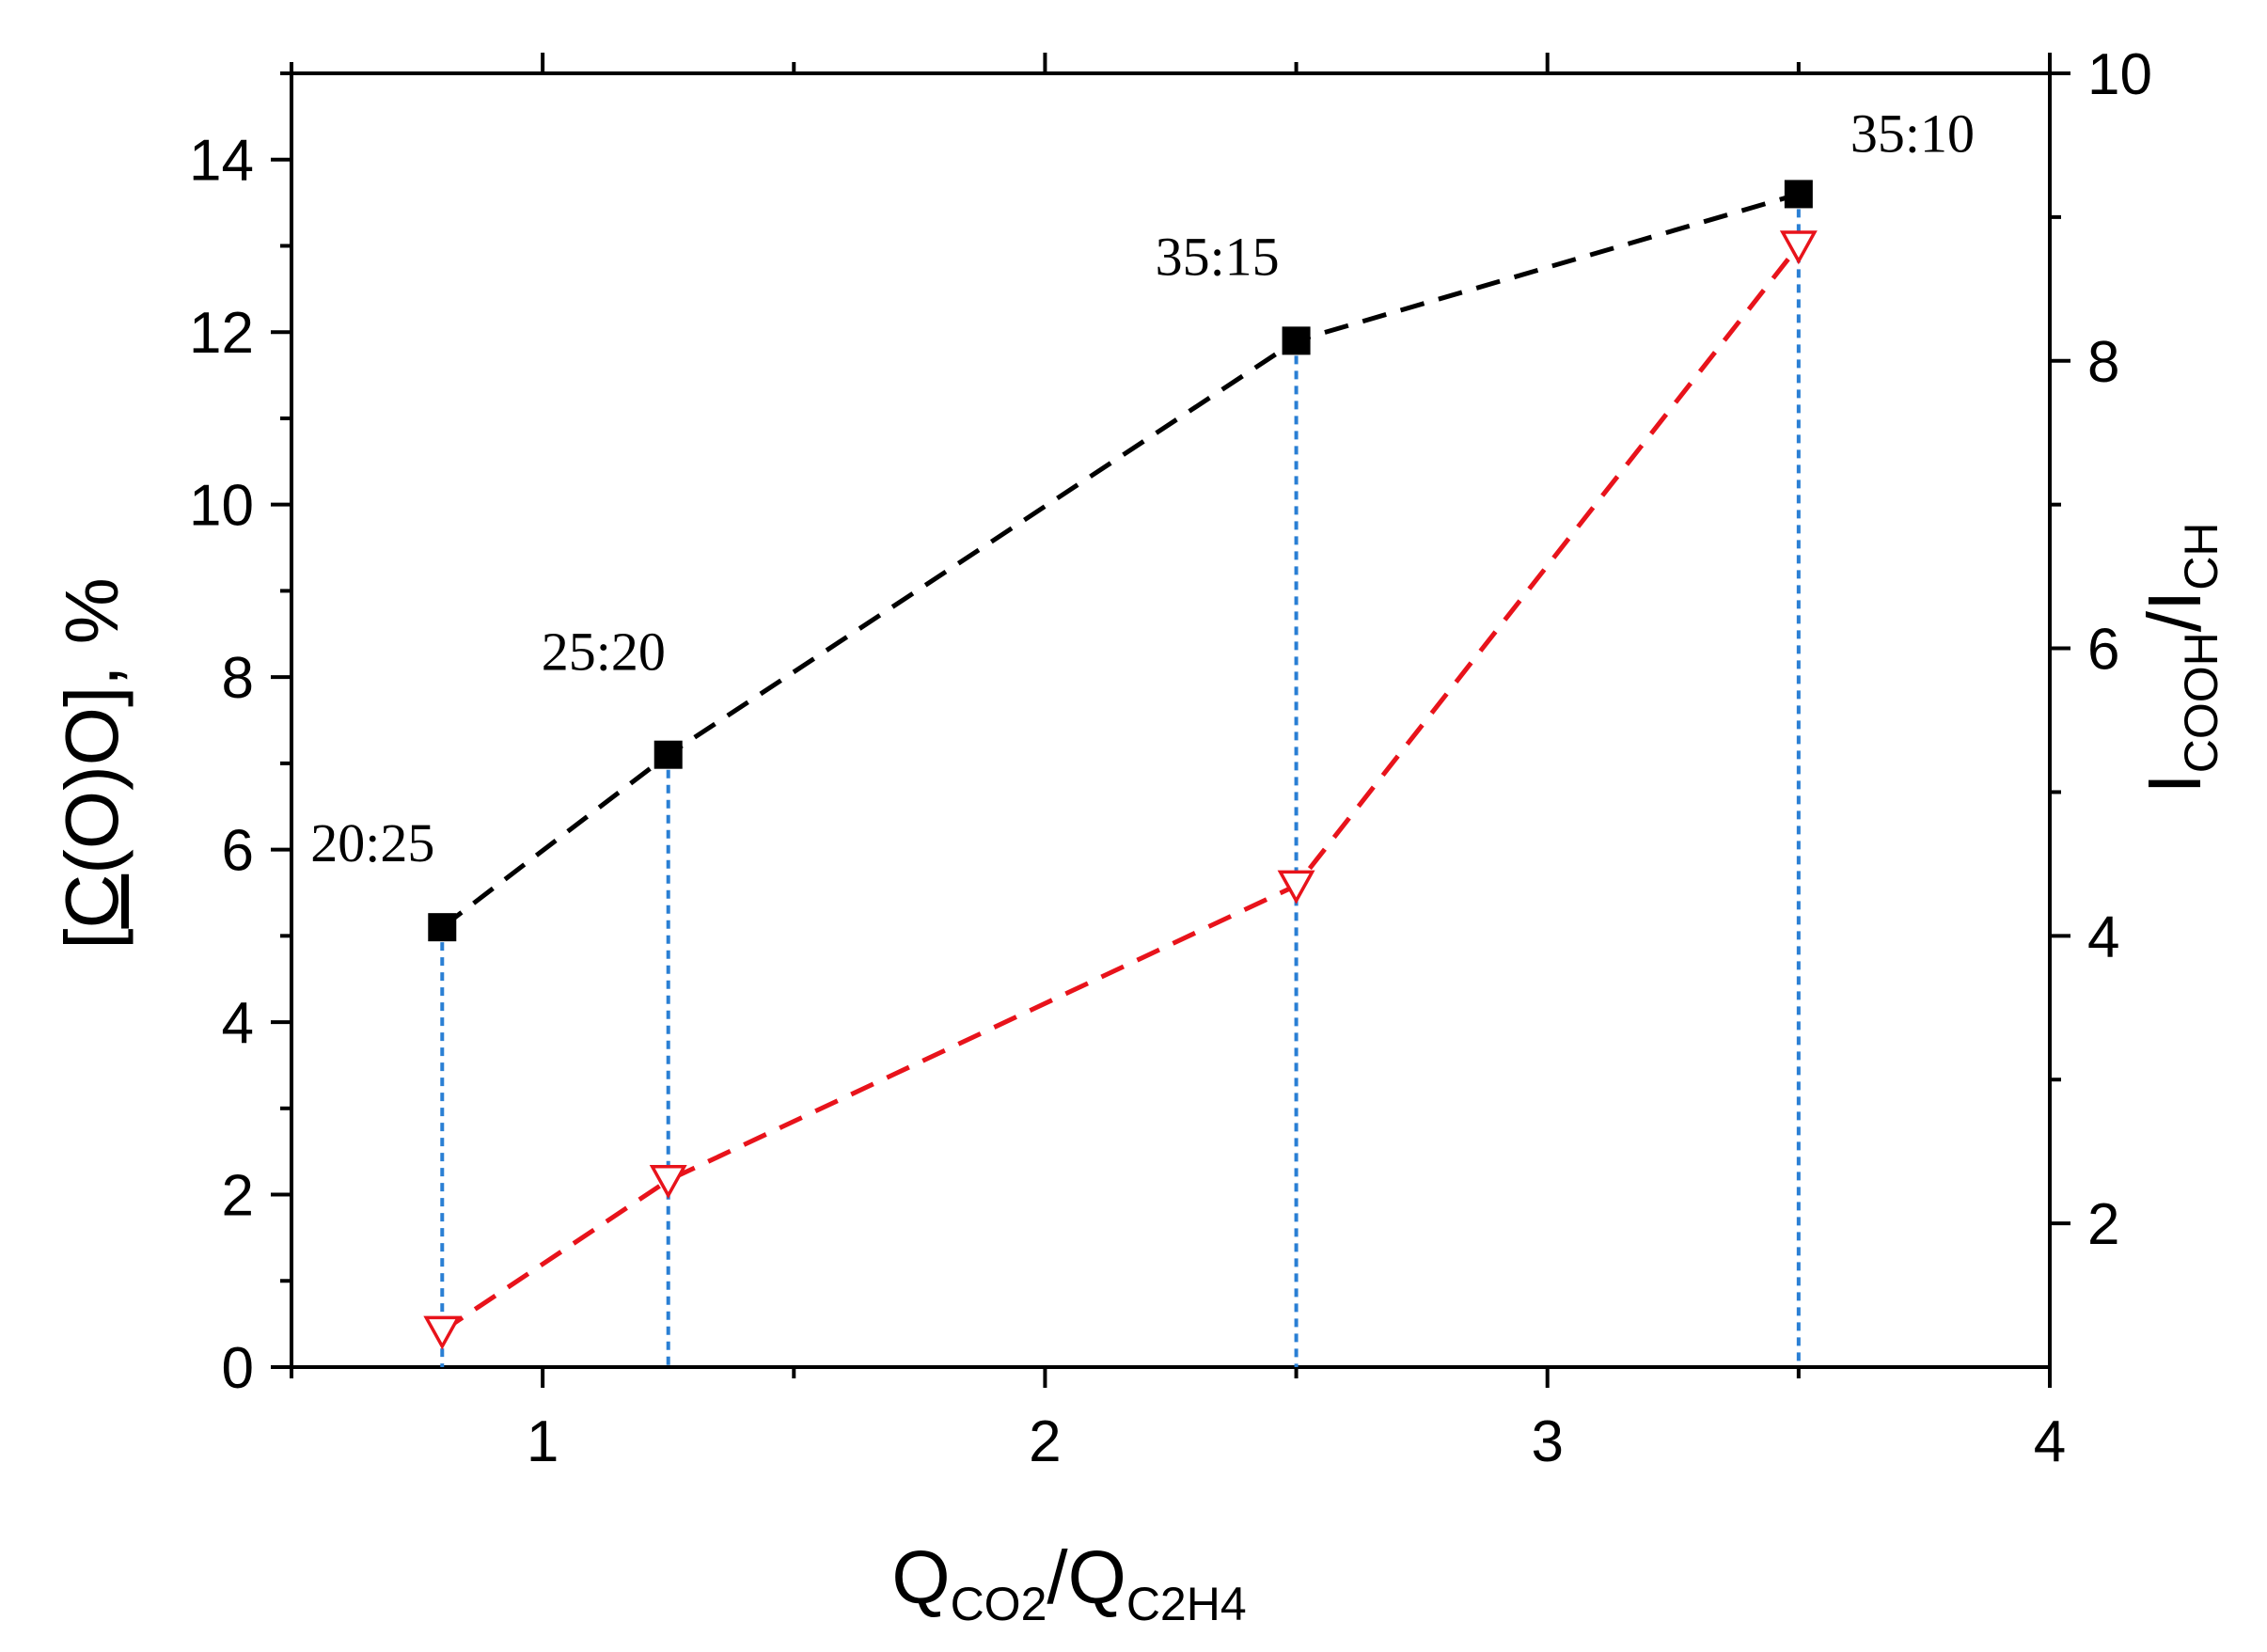 Image resolution: width=2267 pixels, height=1652 pixels. Describe the element at coordinates (221, 506) in the screenshot. I see `y-left-tick-label: 10` at that location.